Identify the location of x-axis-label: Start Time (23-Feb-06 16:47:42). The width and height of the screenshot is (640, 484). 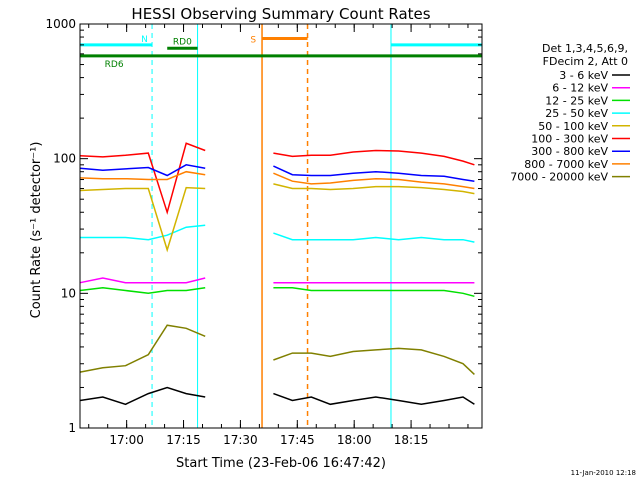
(281, 463).